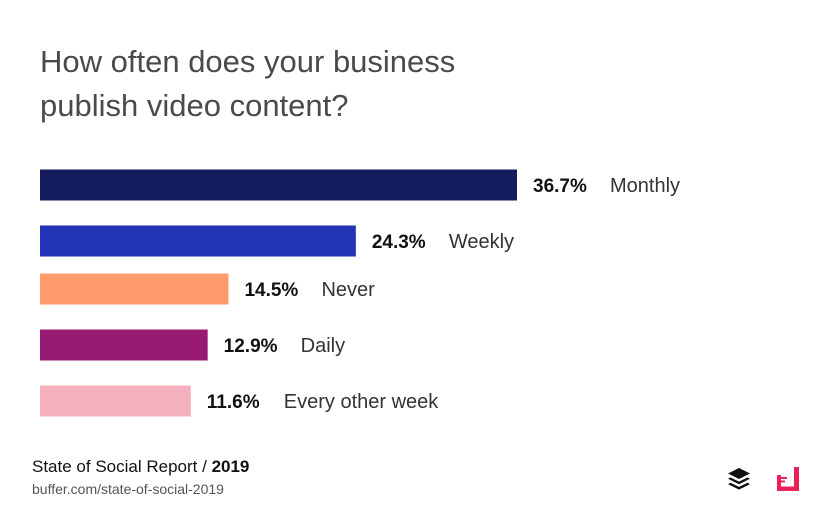 This screenshot has height=531, width=832. I want to click on chart-title-line-1: How often does your business, so click(248, 61).